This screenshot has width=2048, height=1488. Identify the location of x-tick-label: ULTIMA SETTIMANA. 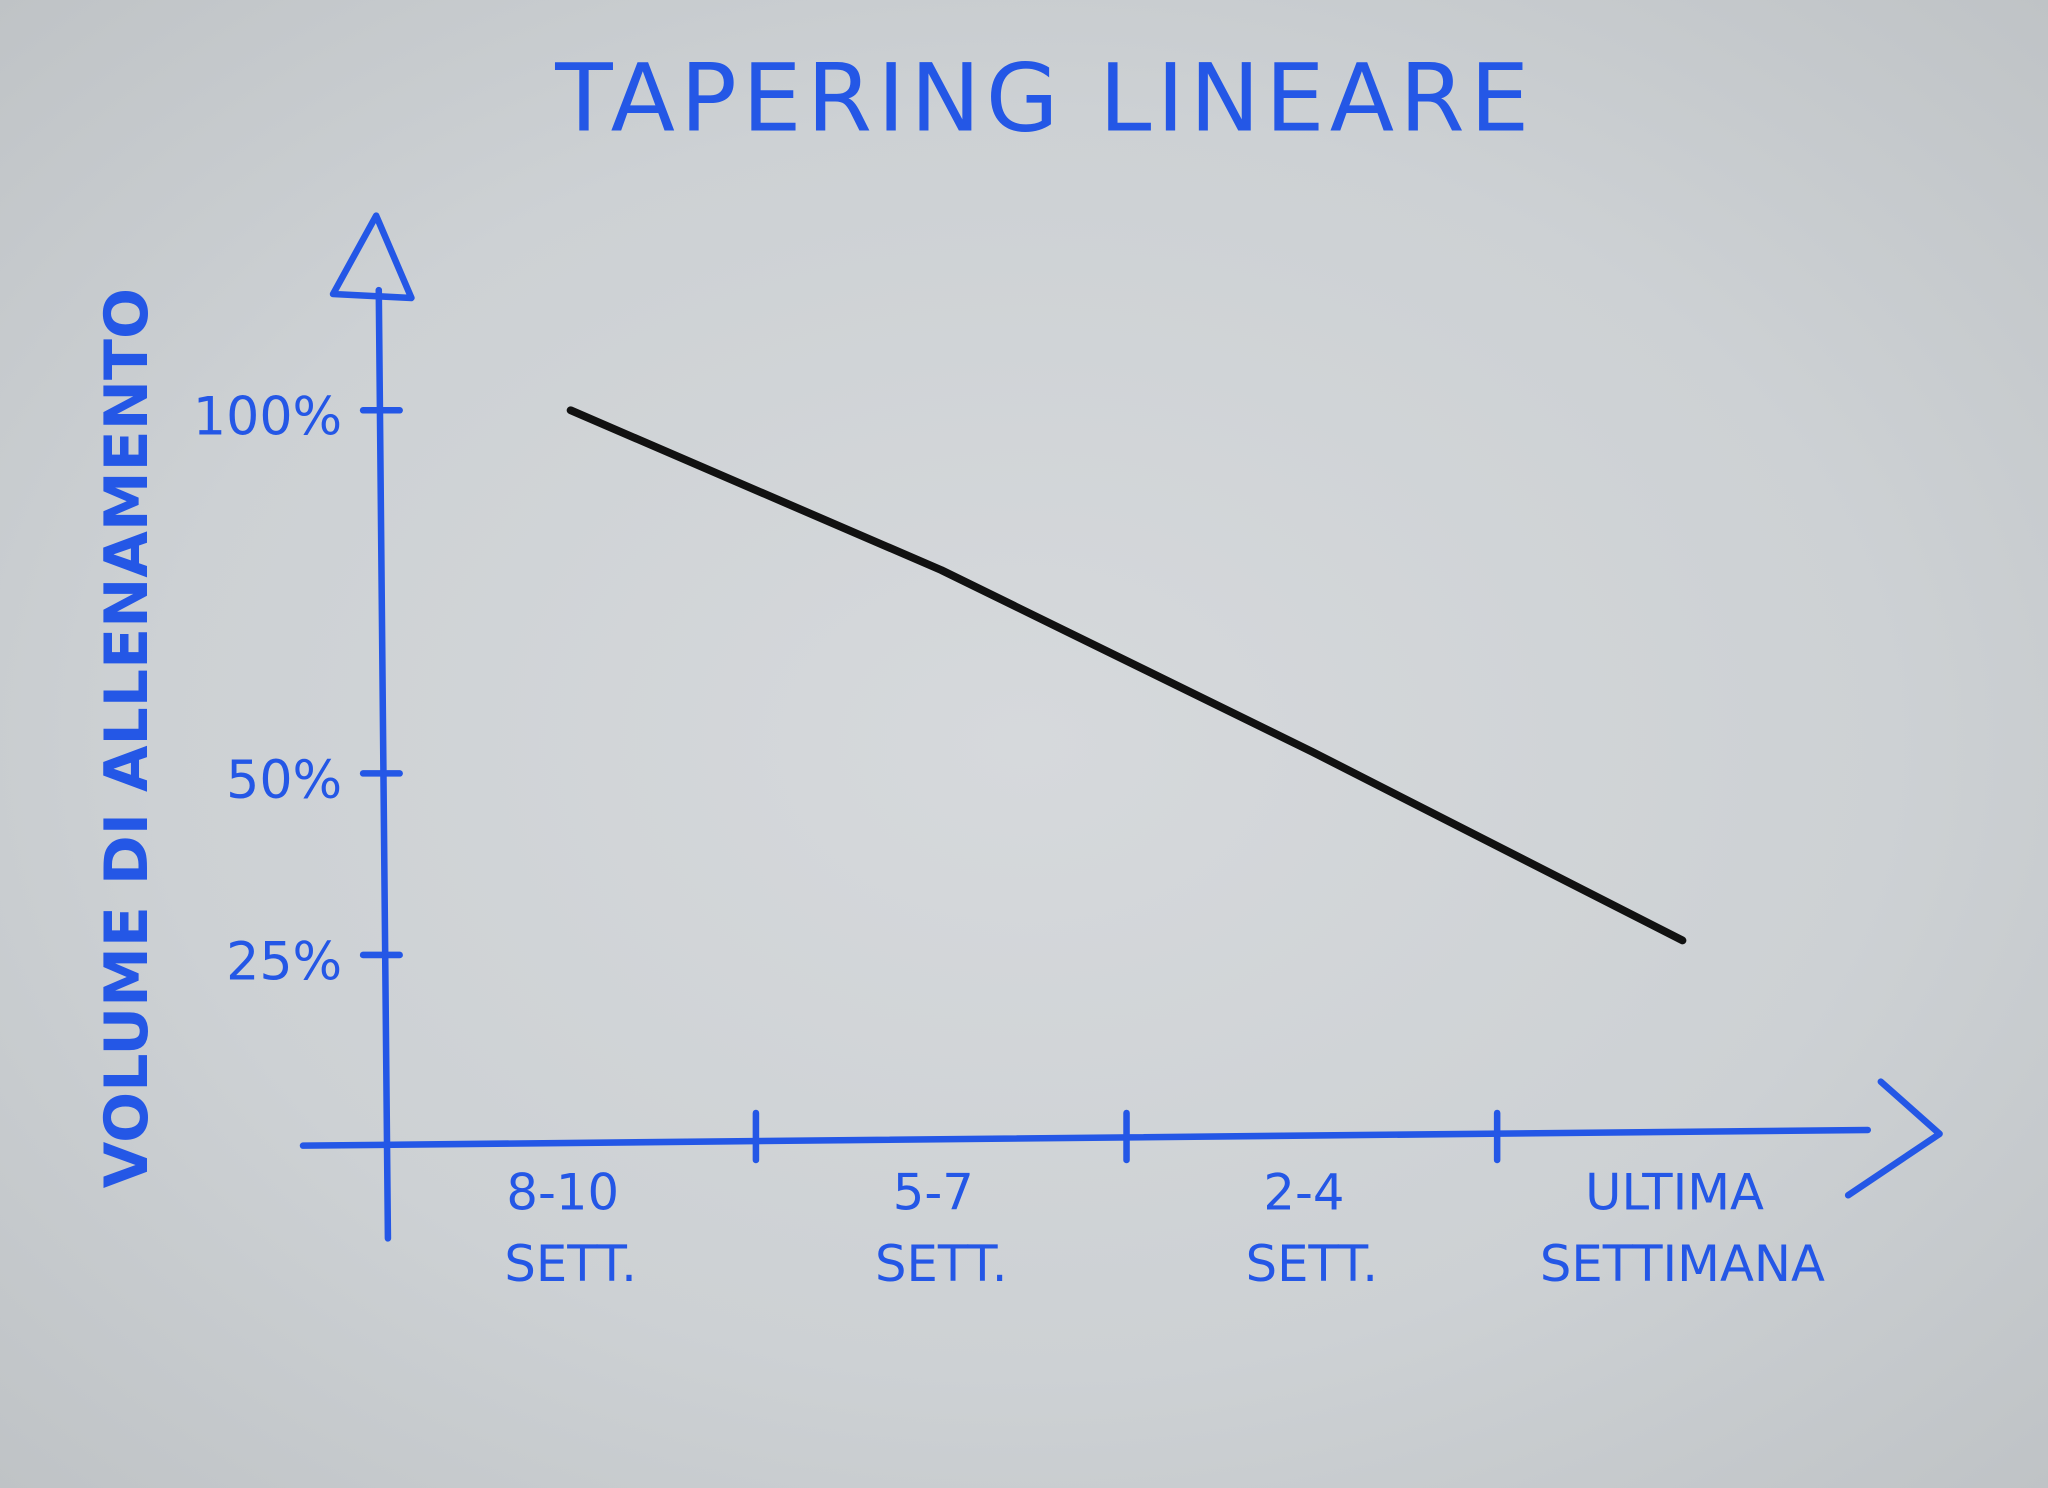
(1682, 1228).